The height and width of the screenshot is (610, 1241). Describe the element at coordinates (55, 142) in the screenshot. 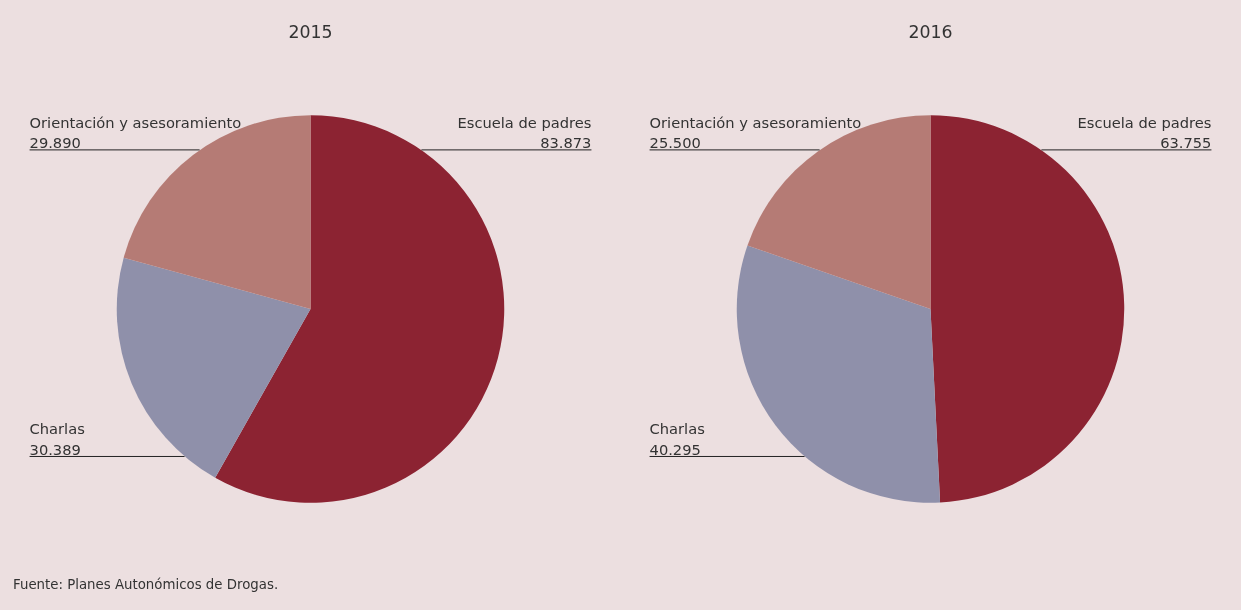

I see `data-label: 29.890` at that location.